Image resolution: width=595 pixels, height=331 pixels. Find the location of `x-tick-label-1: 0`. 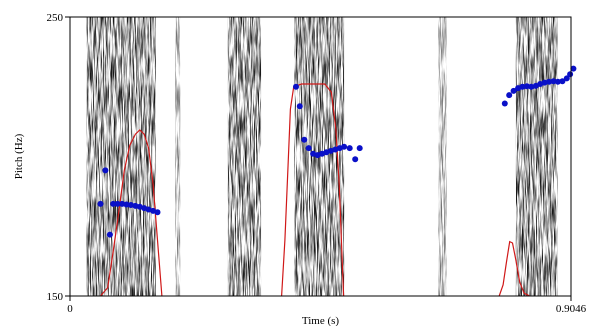

x-tick-label-1: 0 is located at coordinates (70, 309).